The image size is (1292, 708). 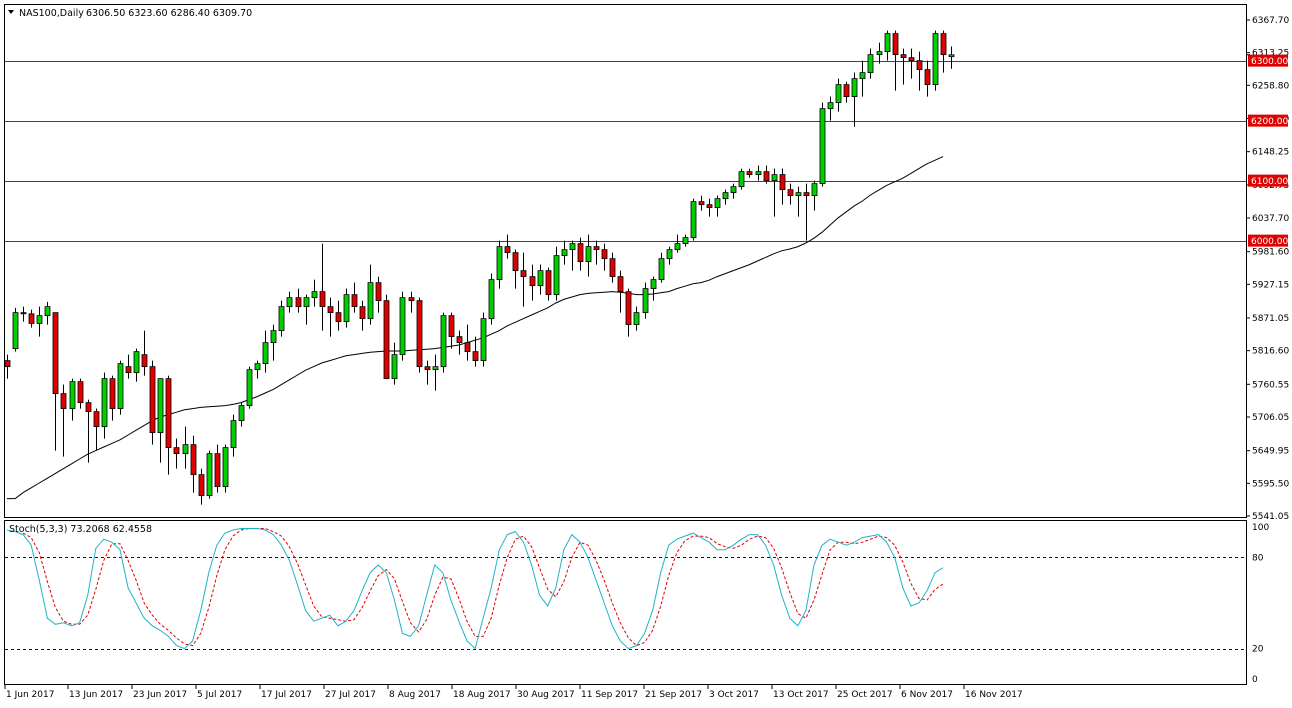 What do you see at coordinates (160, 695) in the screenshot?
I see `time-tick-label: 23 Jun 2017` at bounding box center [160, 695].